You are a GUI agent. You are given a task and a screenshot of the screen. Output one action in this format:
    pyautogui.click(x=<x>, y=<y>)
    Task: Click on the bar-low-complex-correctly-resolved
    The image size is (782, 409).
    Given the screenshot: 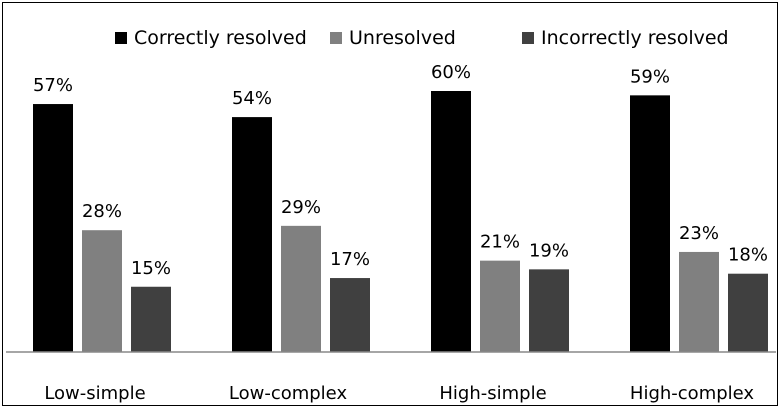 What is the action you would take?
    pyautogui.click(x=252, y=234)
    